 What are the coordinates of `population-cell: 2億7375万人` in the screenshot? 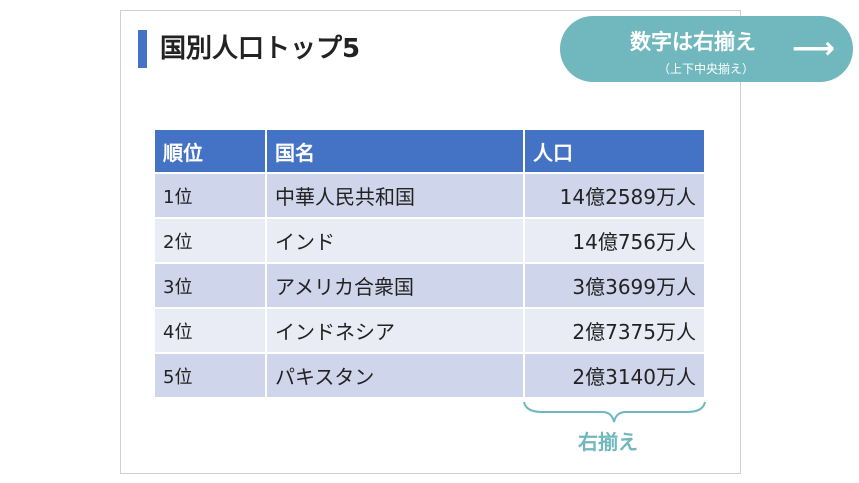 It's located at (614, 330).